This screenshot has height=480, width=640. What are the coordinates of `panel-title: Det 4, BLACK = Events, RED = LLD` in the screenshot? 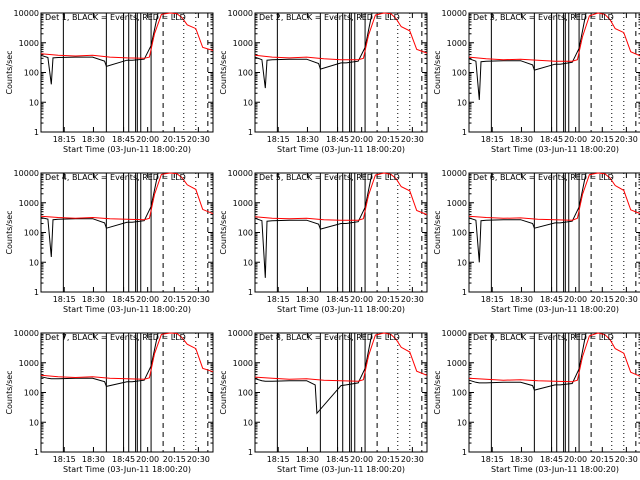 It's located at (115, 177).